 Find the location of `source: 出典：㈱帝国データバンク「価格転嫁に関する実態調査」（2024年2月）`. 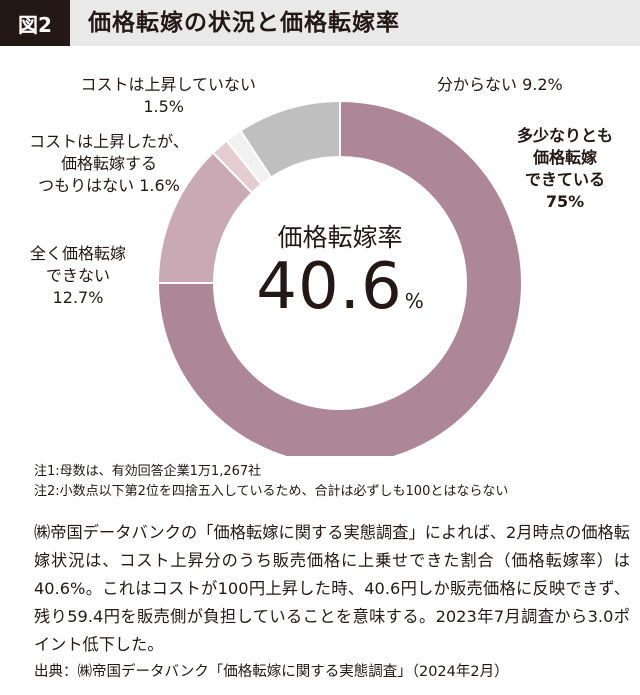

source: 出典：㈱帝国データバンク「価格転嫁に関する実態調査」（2024年2月） is located at coordinates (271, 672).